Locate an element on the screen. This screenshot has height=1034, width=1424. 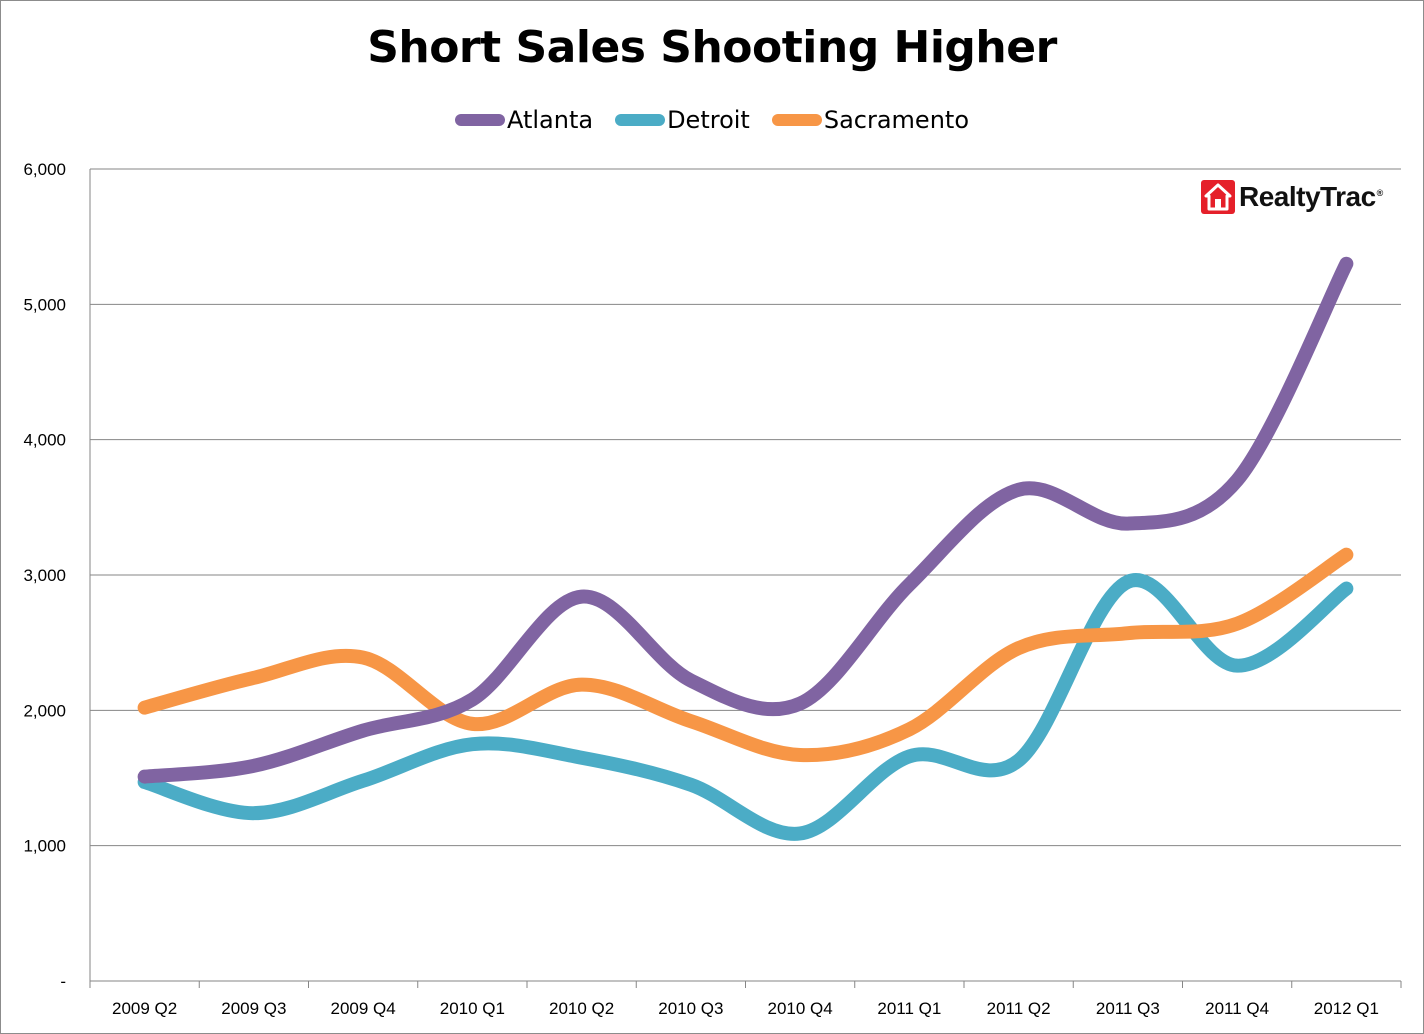
x-tick-label: 2012 Q1 is located at coordinates (1346, 1008).